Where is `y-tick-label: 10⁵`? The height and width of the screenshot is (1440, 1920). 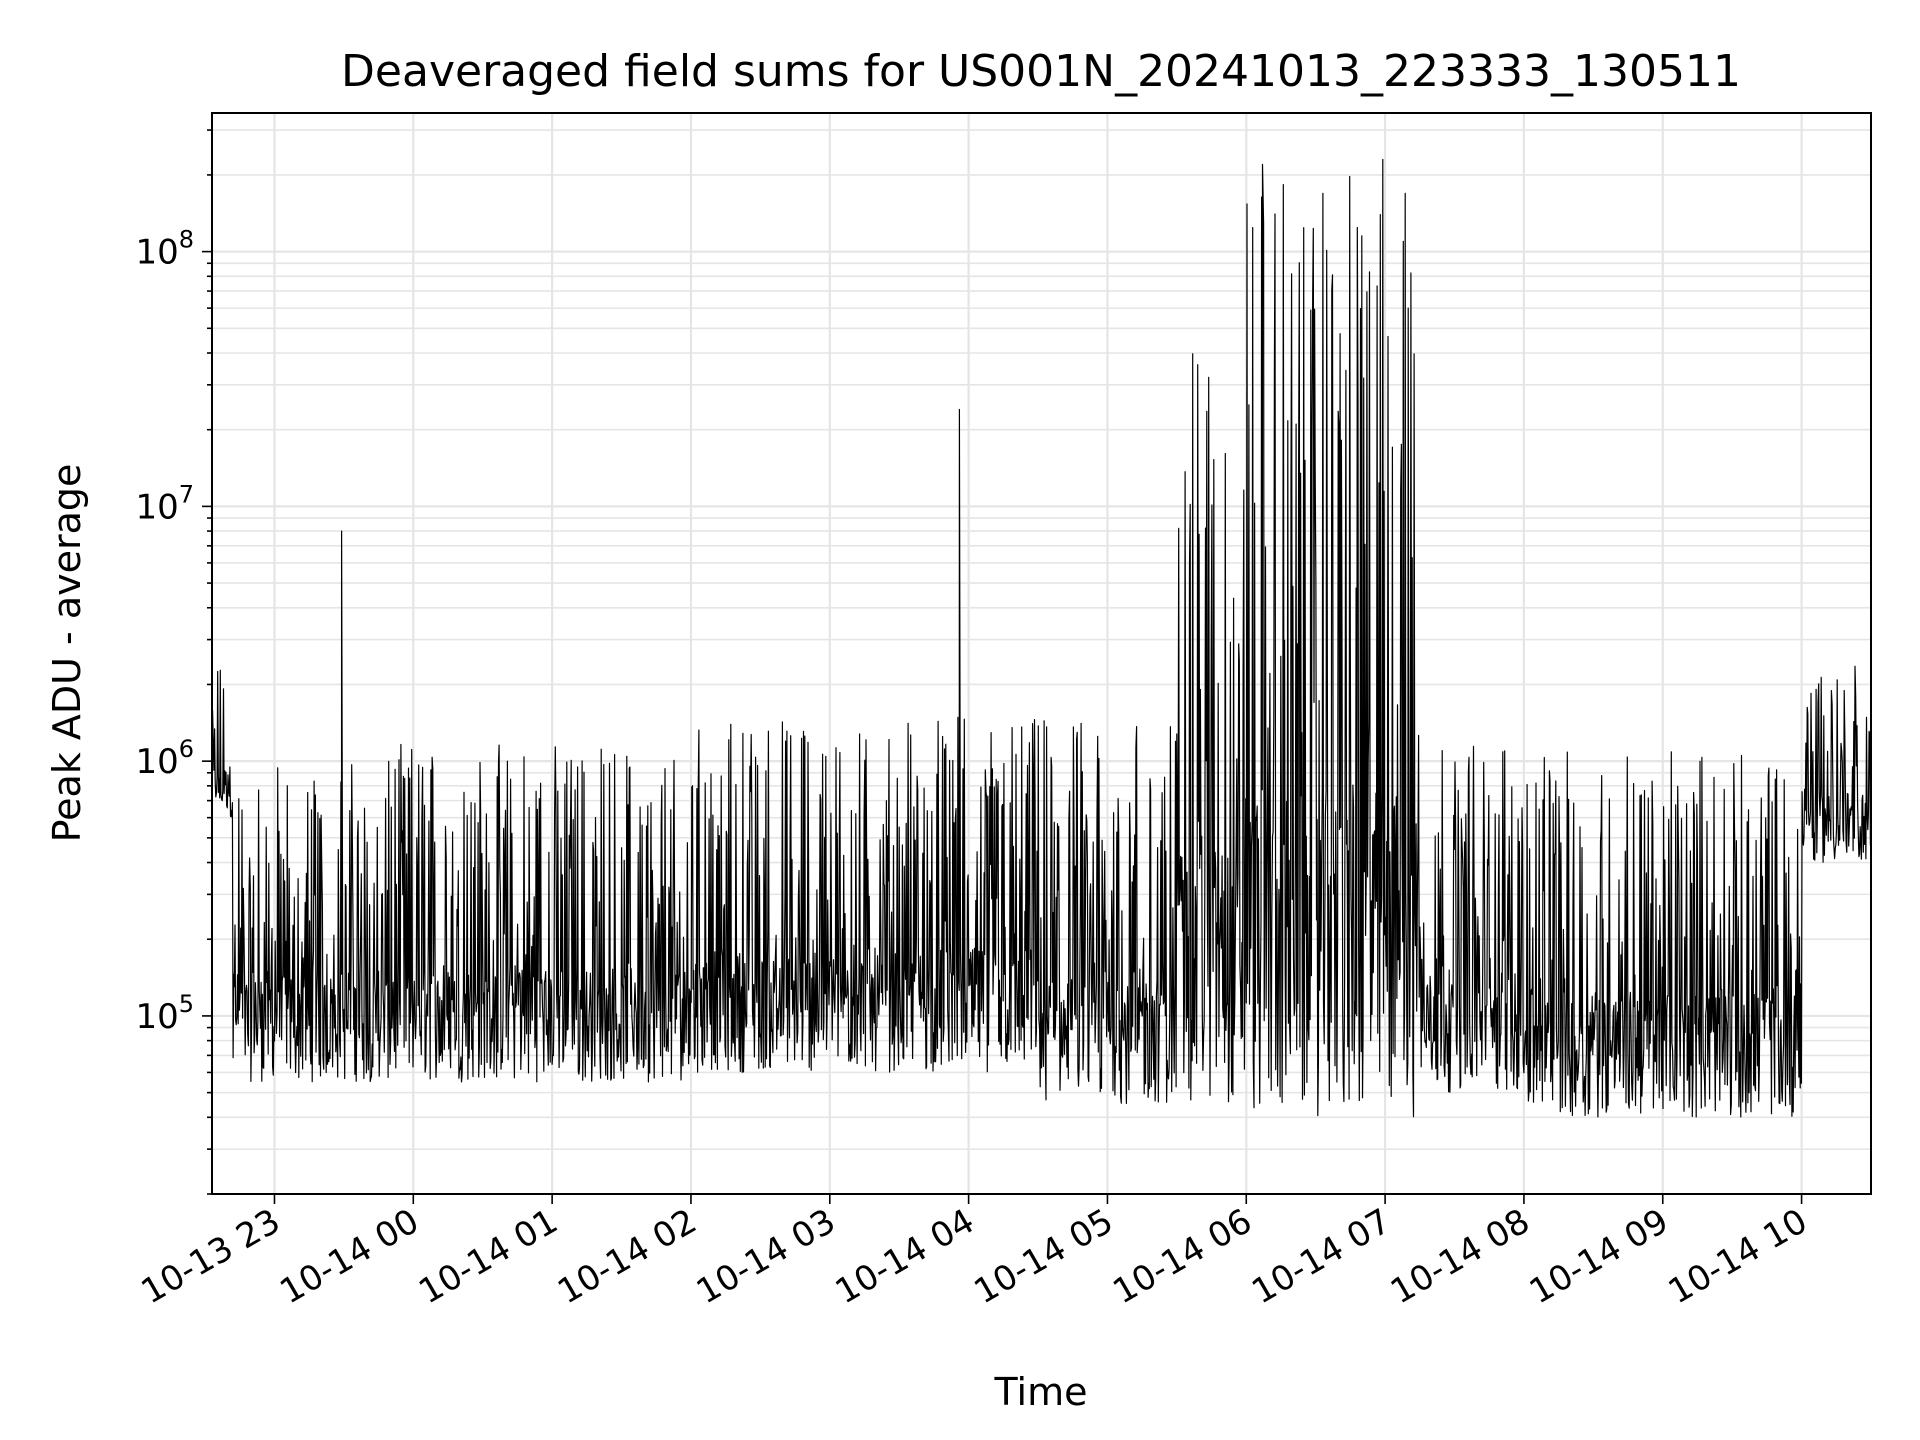 y-tick-label: 10⁵ is located at coordinates (164, 1013).